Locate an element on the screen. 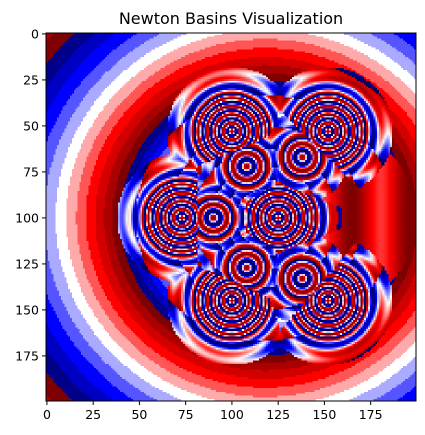 The width and height of the screenshot is (425, 435). x-tick-label: 0 is located at coordinates (47, 414).